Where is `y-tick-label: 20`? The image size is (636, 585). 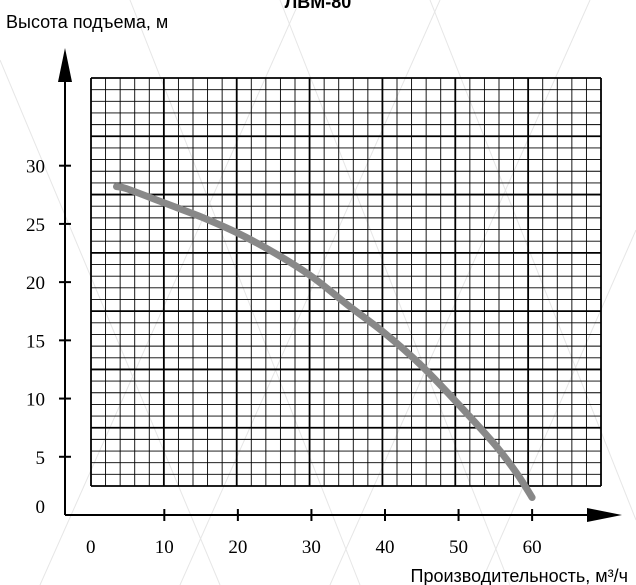
y-tick-label: 20 is located at coordinates (35, 283).